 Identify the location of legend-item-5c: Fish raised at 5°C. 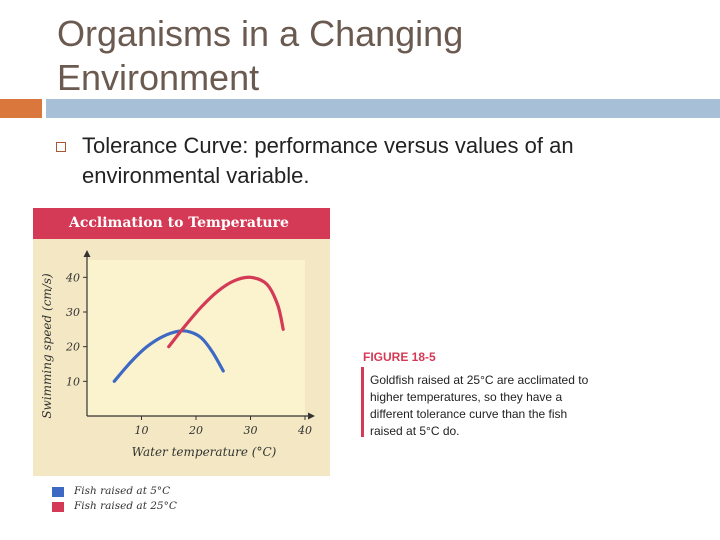
(114, 491).